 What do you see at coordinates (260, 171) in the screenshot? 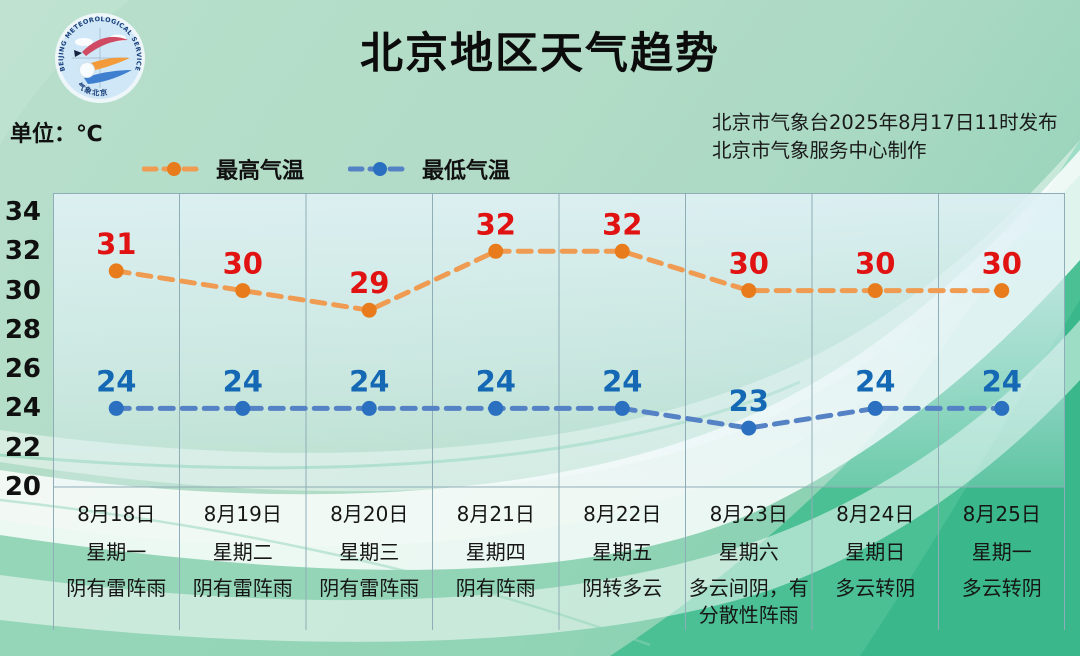
I see `legend-label: 最高气温` at bounding box center [260, 171].